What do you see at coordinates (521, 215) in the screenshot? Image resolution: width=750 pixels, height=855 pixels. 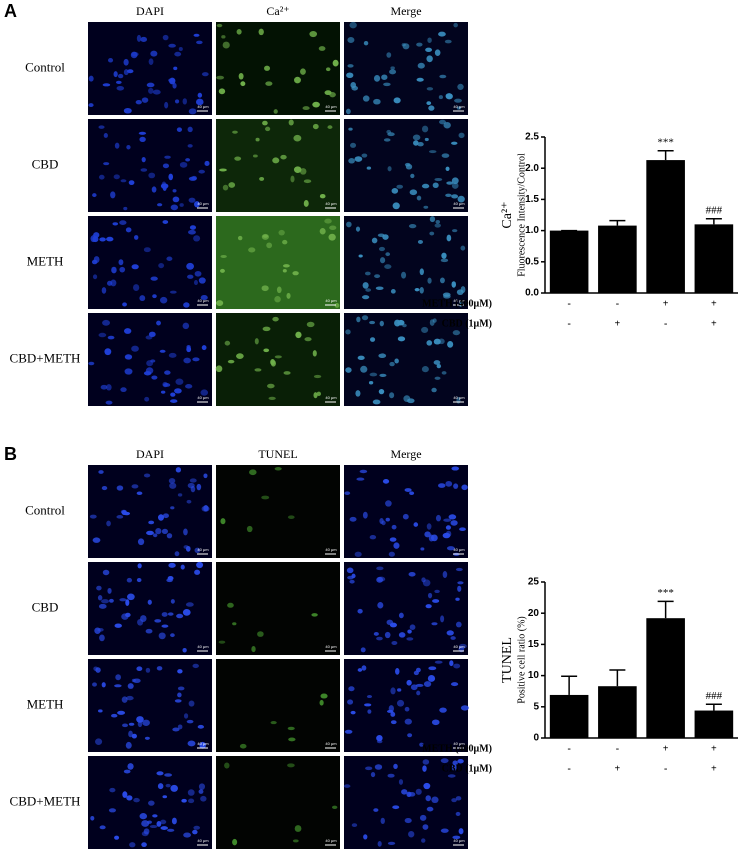 I see `y-axis-subtitle: Fluorescence Intensity/Control` at bounding box center [521, 215].